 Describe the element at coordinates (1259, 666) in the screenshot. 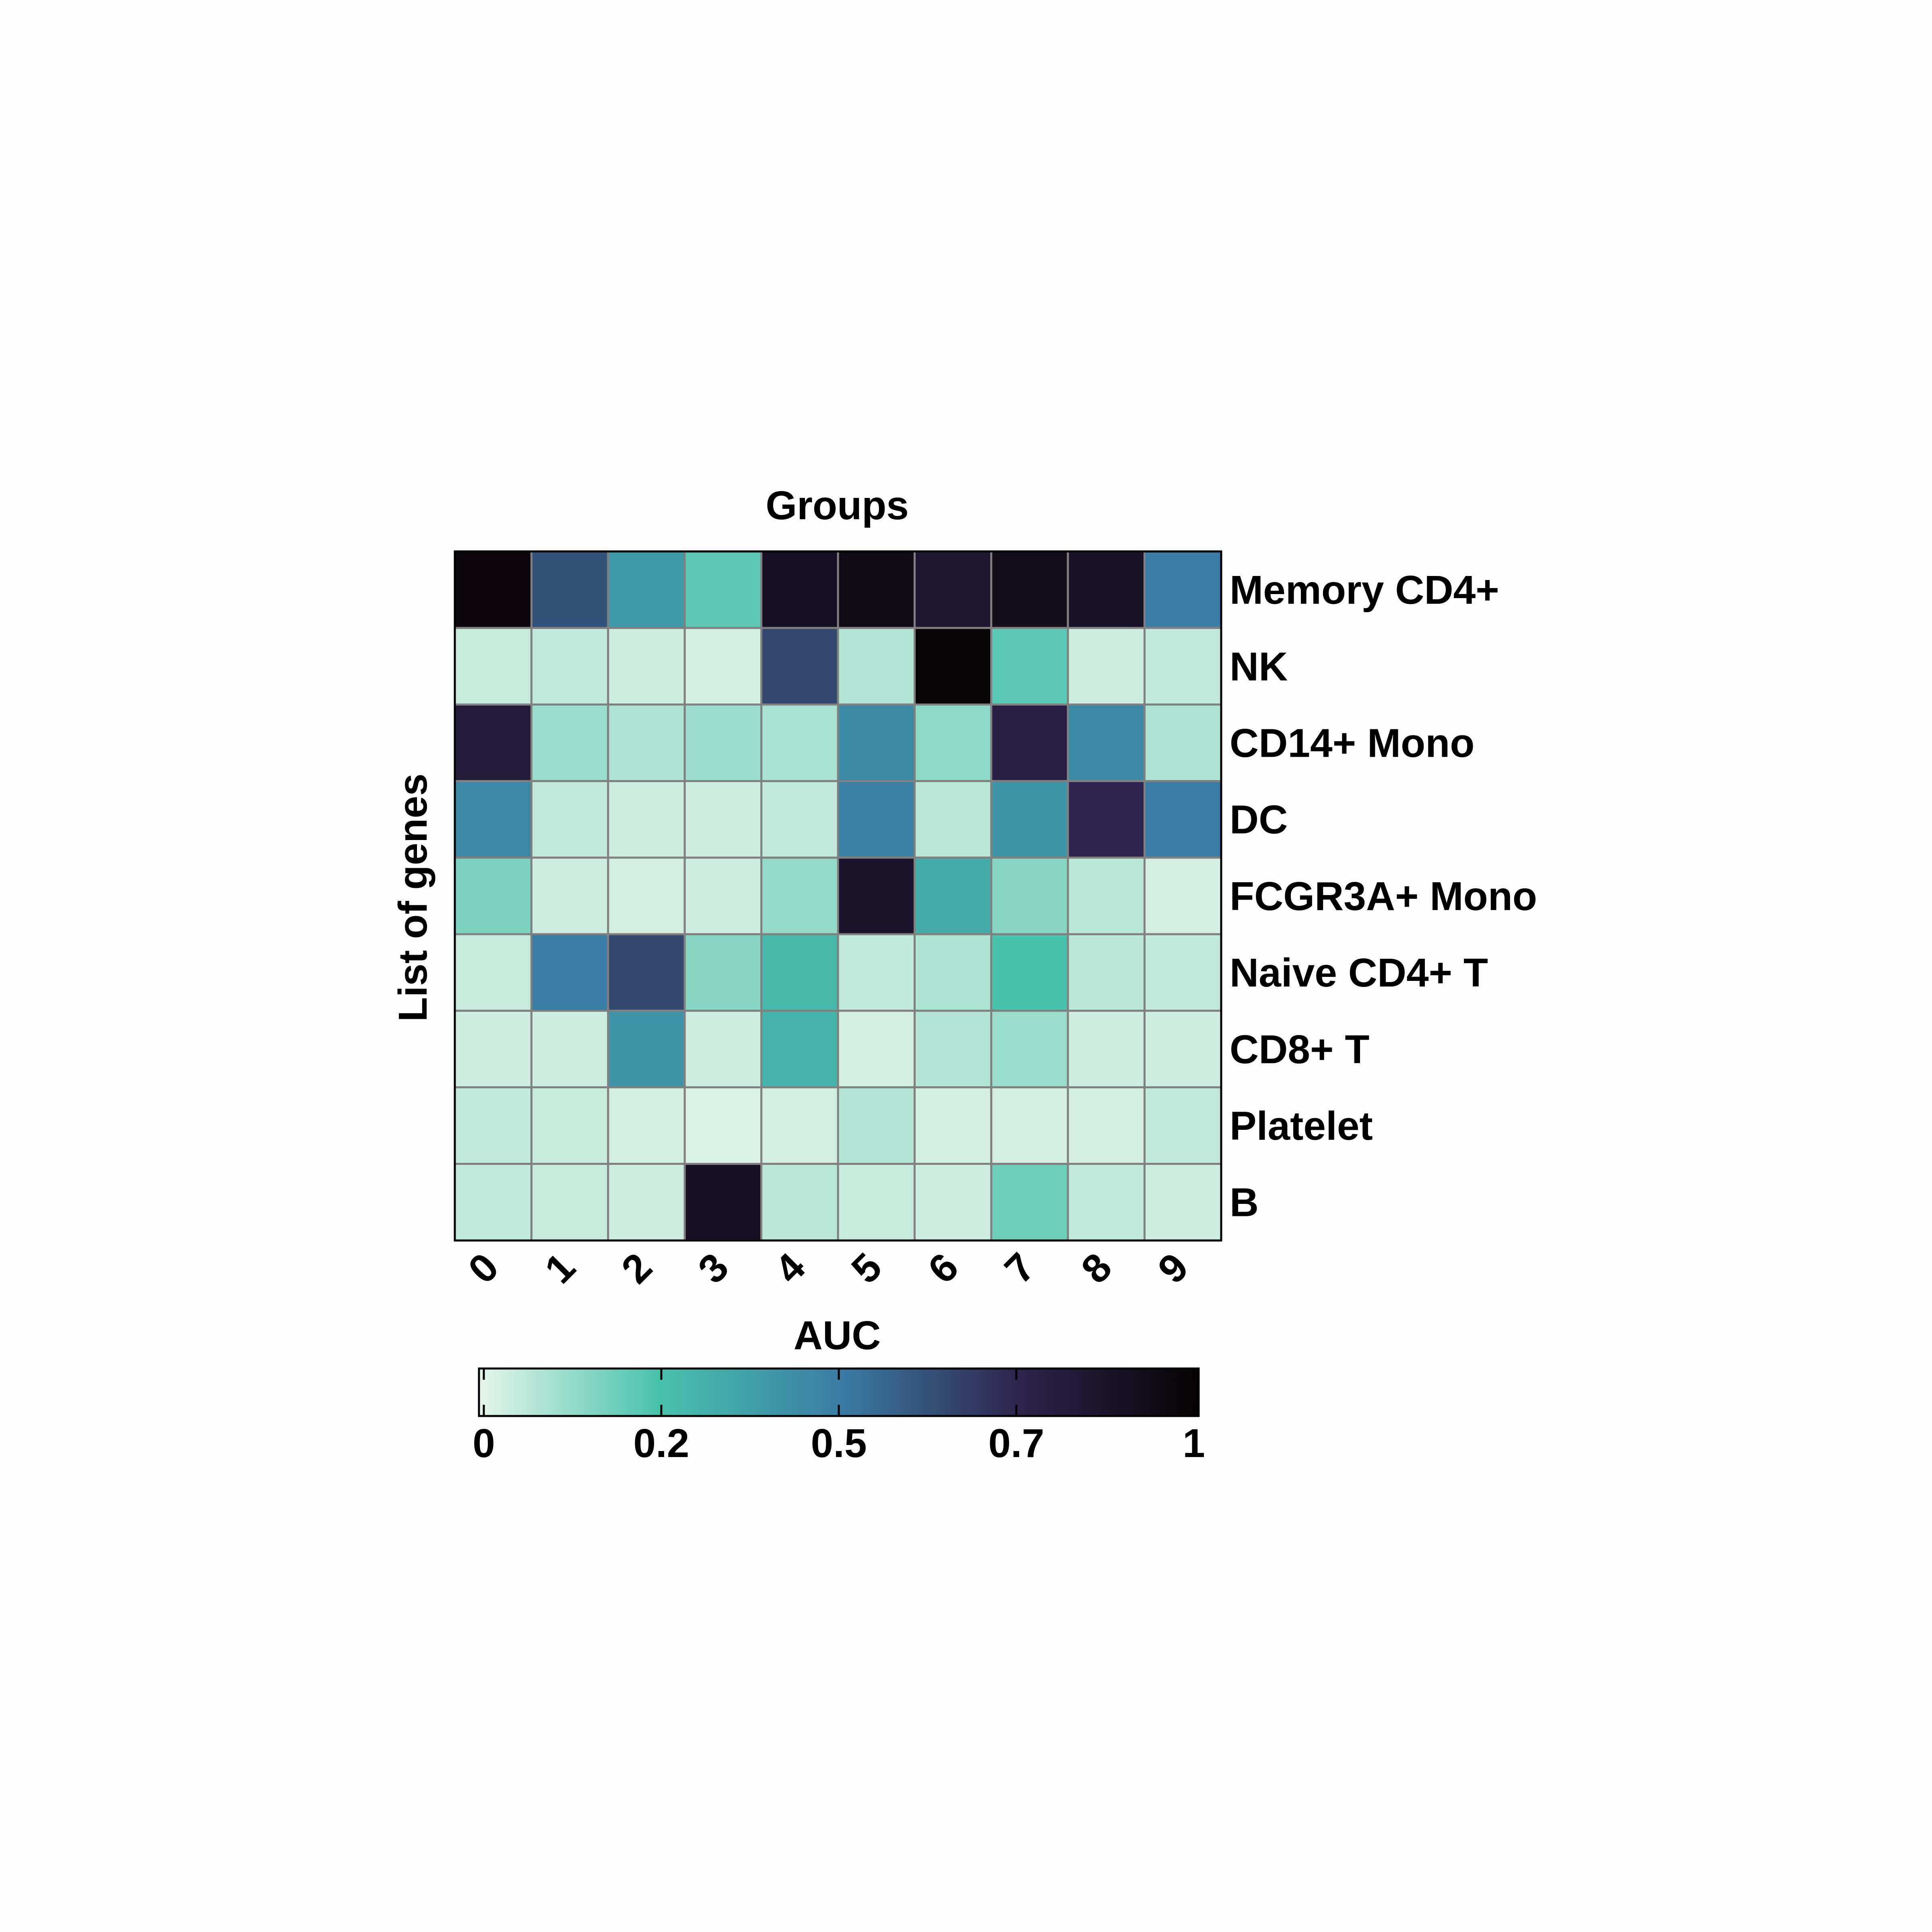

I see `row-label-1: NK` at that location.